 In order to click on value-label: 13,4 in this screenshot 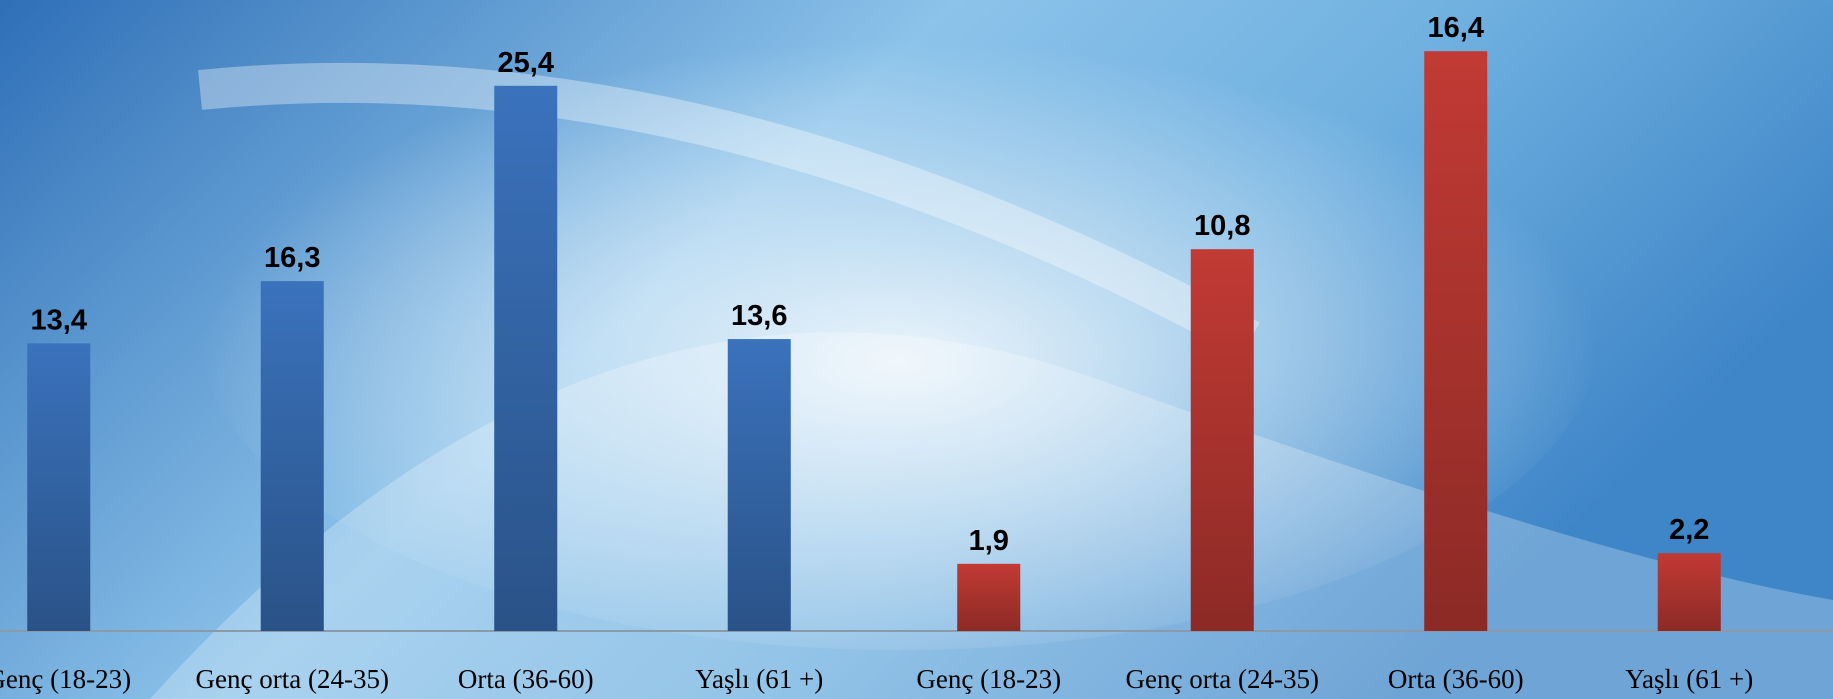, I will do `click(59, 320)`.